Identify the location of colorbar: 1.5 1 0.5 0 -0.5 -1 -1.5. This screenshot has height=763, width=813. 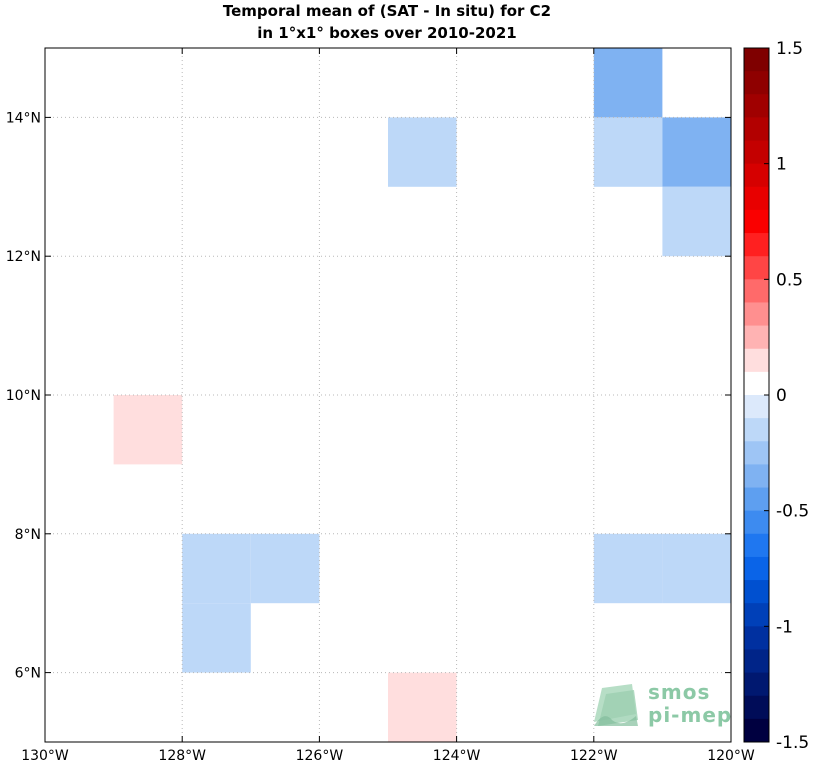
(776, 396).